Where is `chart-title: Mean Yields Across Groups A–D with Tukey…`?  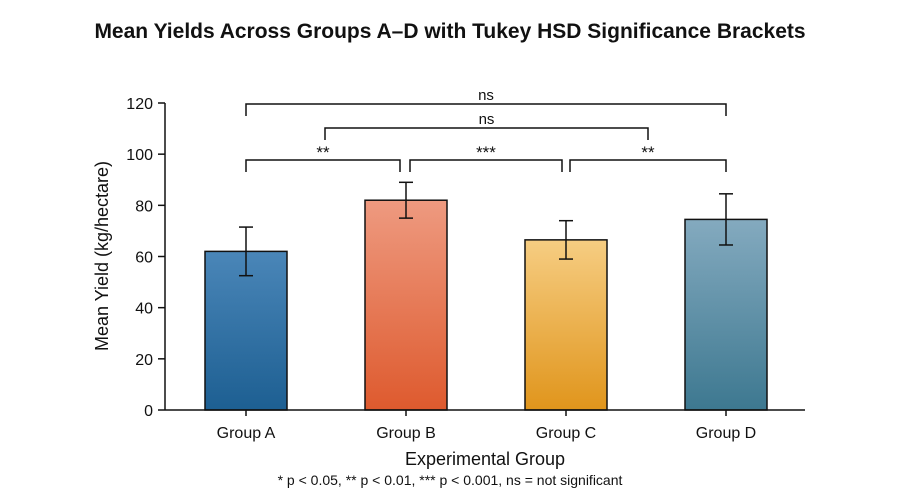
chart-title: Mean Yields Across Groups A–D with Tukey… is located at coordinates (450, 31).